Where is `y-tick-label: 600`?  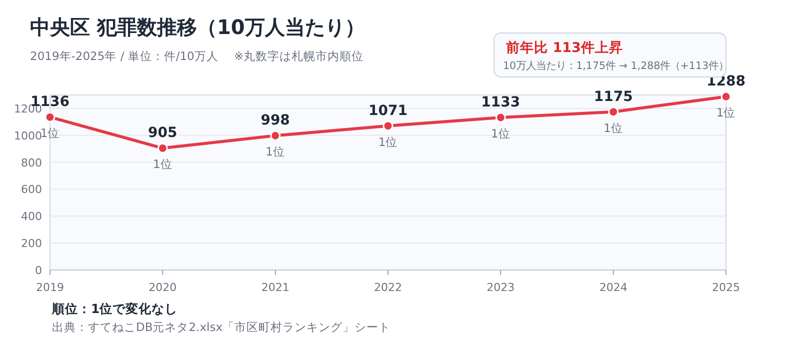
y-tick-label: 600 is located at coordinates (31, 189).